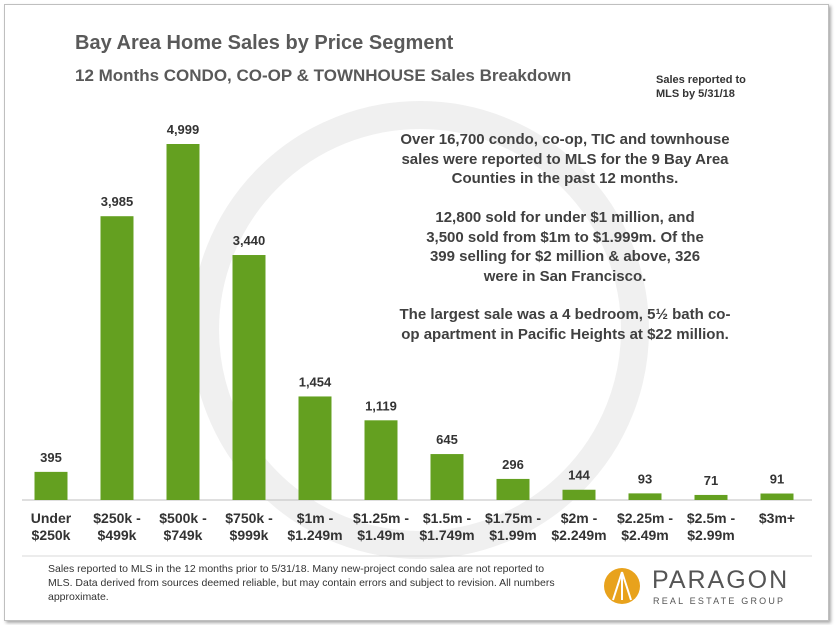  What do you see at coordinates (711, 526) in the screenshot?
I see `x-tick-label: $2.5m - $2.99m` at bounding box center [711, 526].